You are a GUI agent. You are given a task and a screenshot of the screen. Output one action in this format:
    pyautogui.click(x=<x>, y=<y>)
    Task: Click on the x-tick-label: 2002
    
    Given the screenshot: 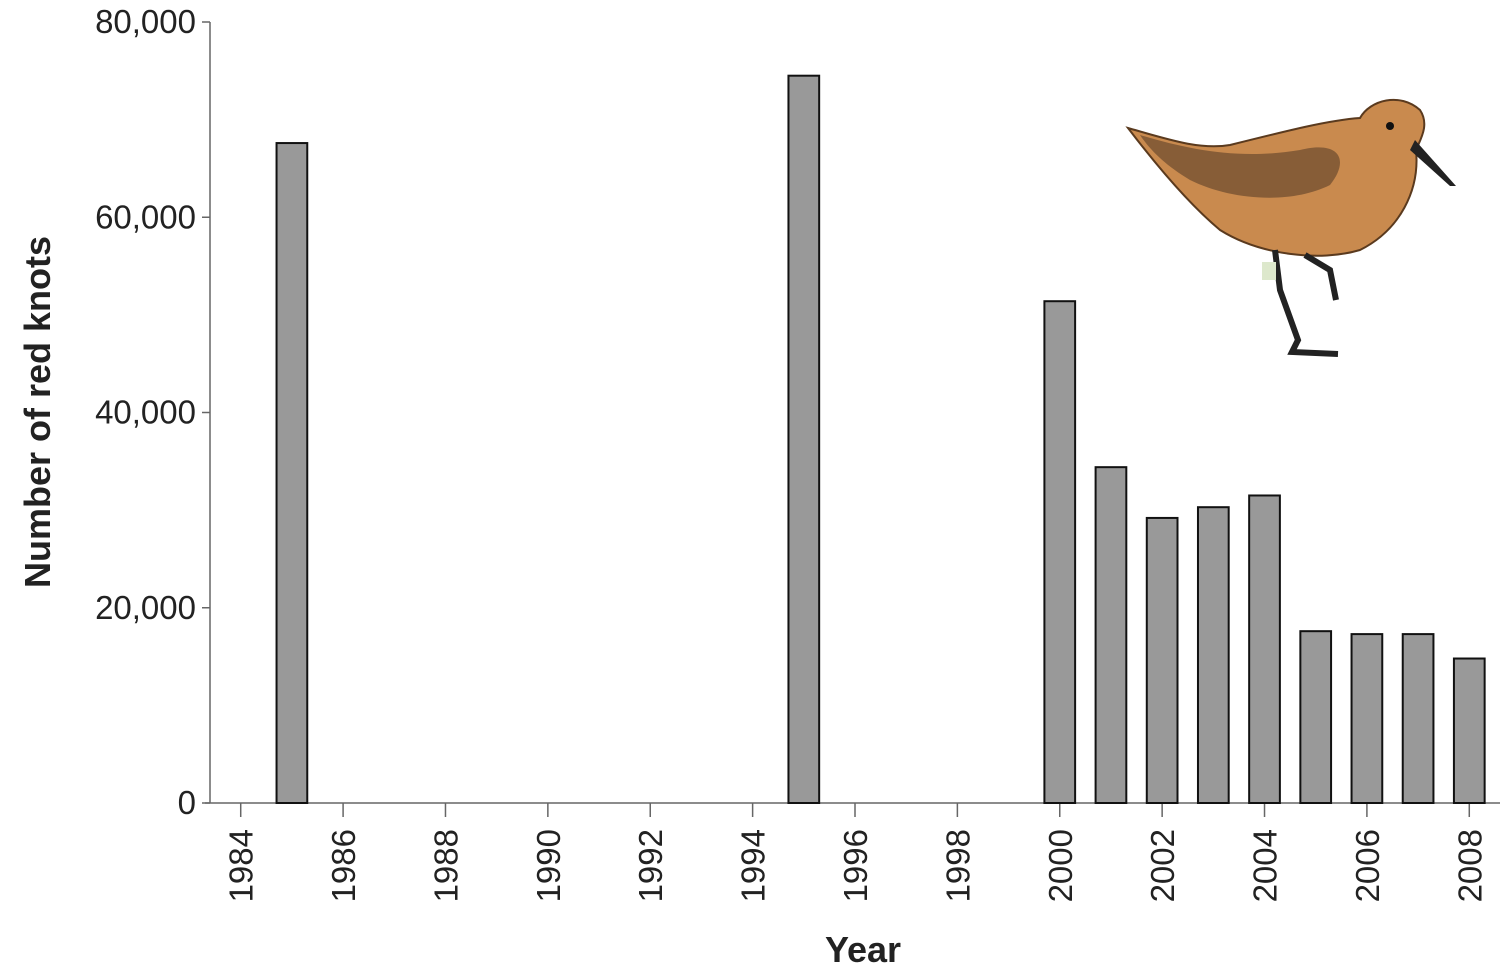 What is the action you would take?
    pyautogui.click(x=1162, y=865)
    